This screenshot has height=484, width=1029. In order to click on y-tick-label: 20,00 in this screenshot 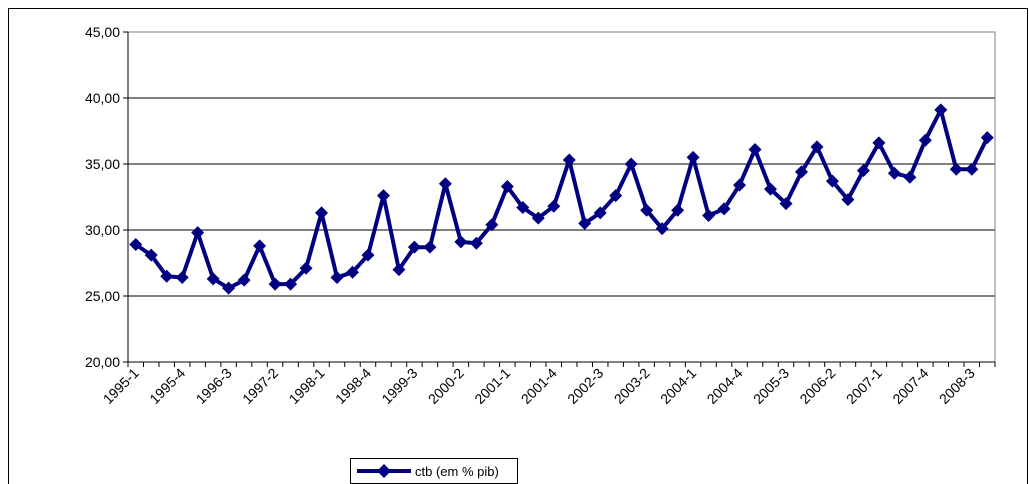, I will do `click(102, 362)`.